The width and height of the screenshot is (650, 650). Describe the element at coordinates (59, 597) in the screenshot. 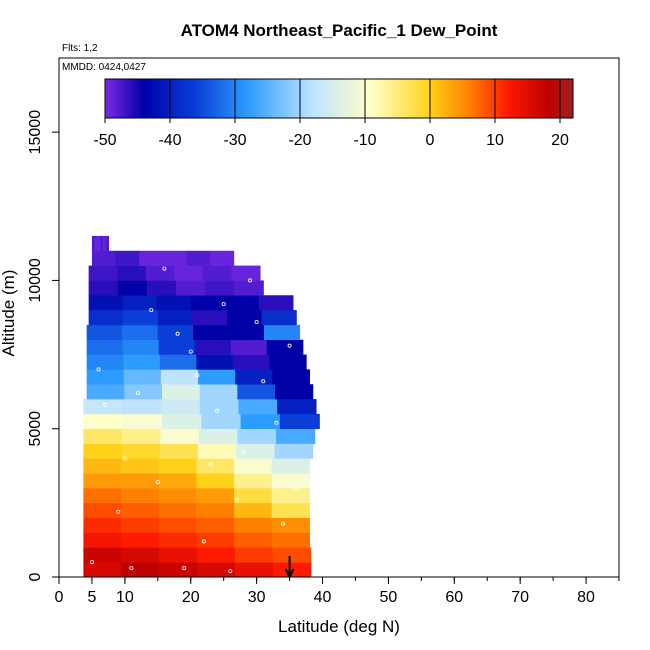

I see `x-tick-label: 0` at that location.